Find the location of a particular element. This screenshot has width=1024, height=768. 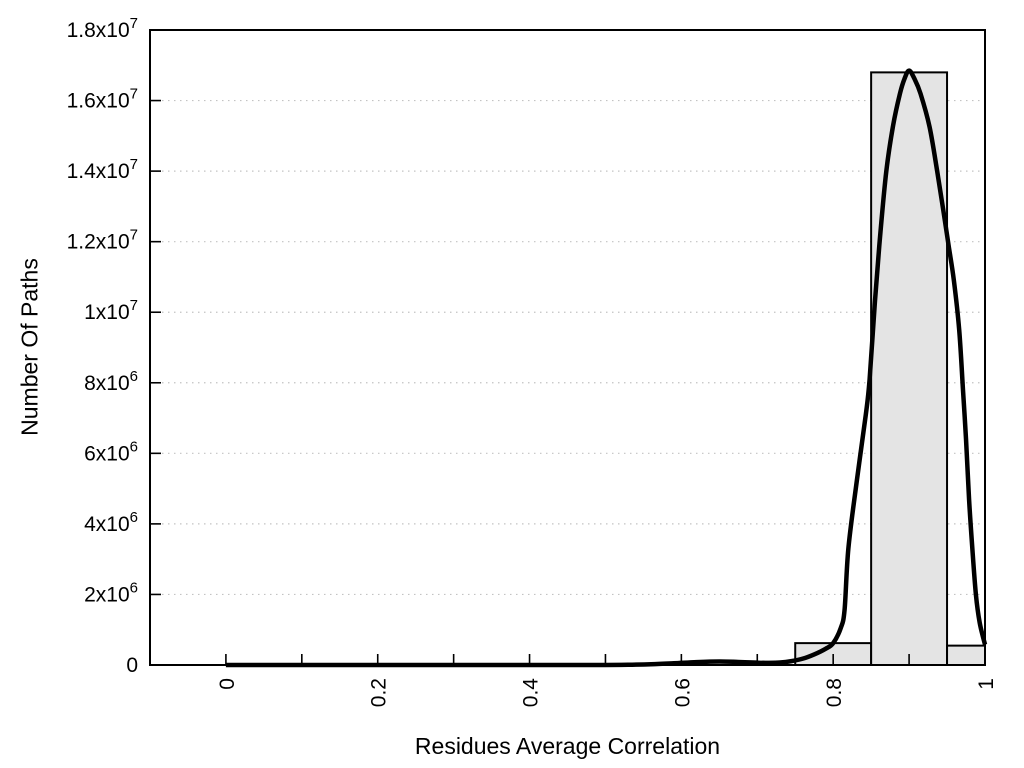

x-tick-label: 1 is located at coordinates (986, 684).